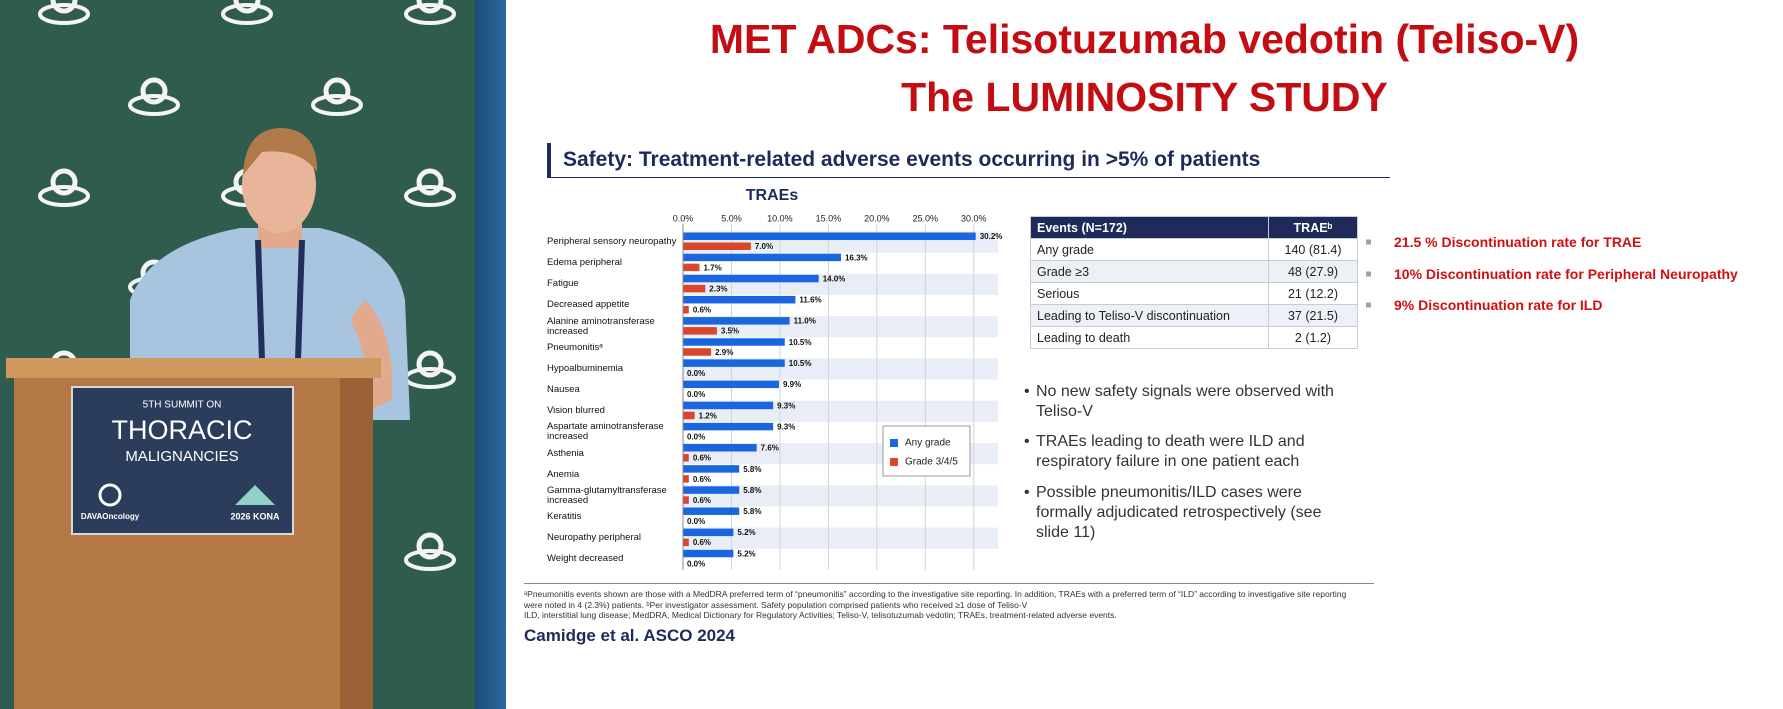 This screenshot has height=709, width=1783. What do you see at coordinates (565, 453) in the screenshot?
I see `category-label: Asthenia` at bounding box center [565, 453].